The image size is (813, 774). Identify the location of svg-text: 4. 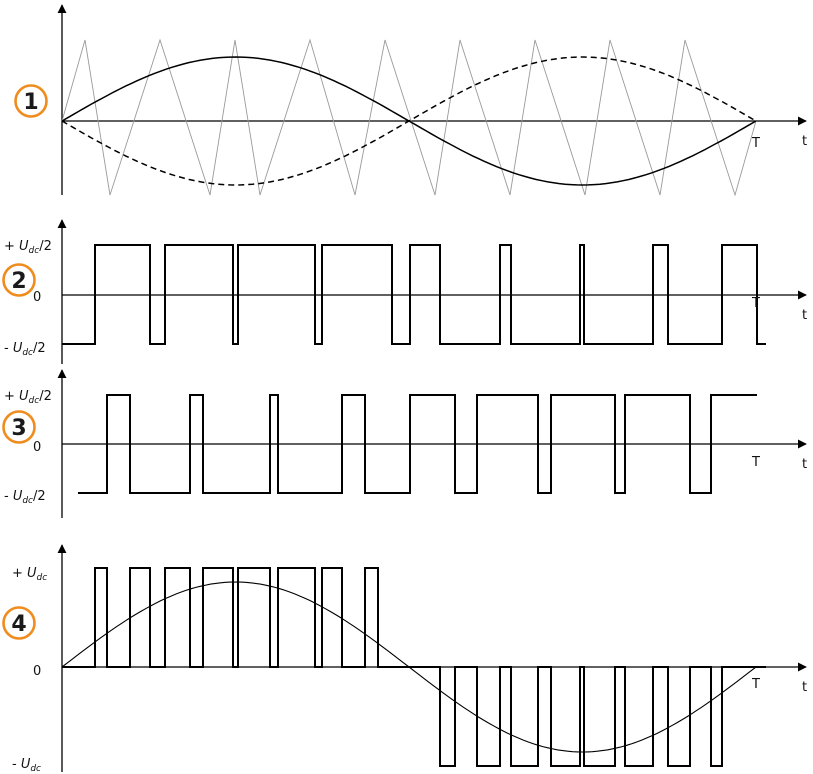
(18, 624).